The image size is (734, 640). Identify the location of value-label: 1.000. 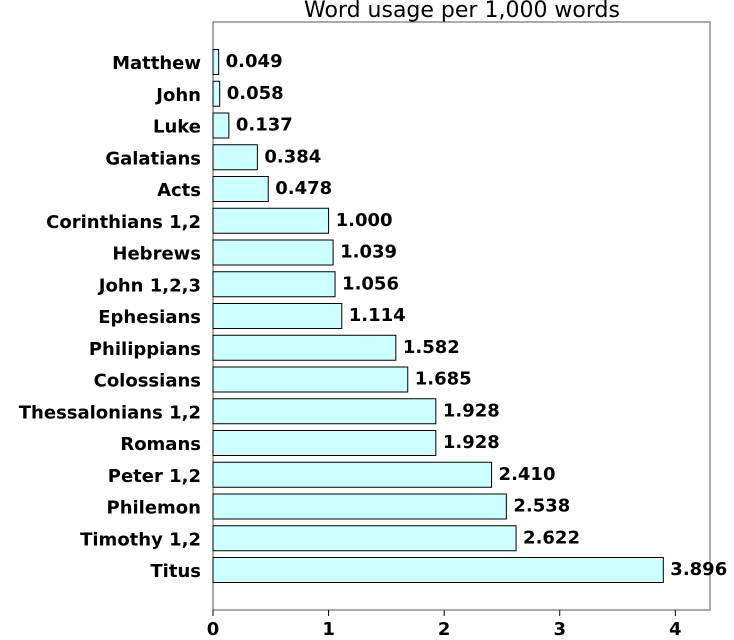
(364, 220).